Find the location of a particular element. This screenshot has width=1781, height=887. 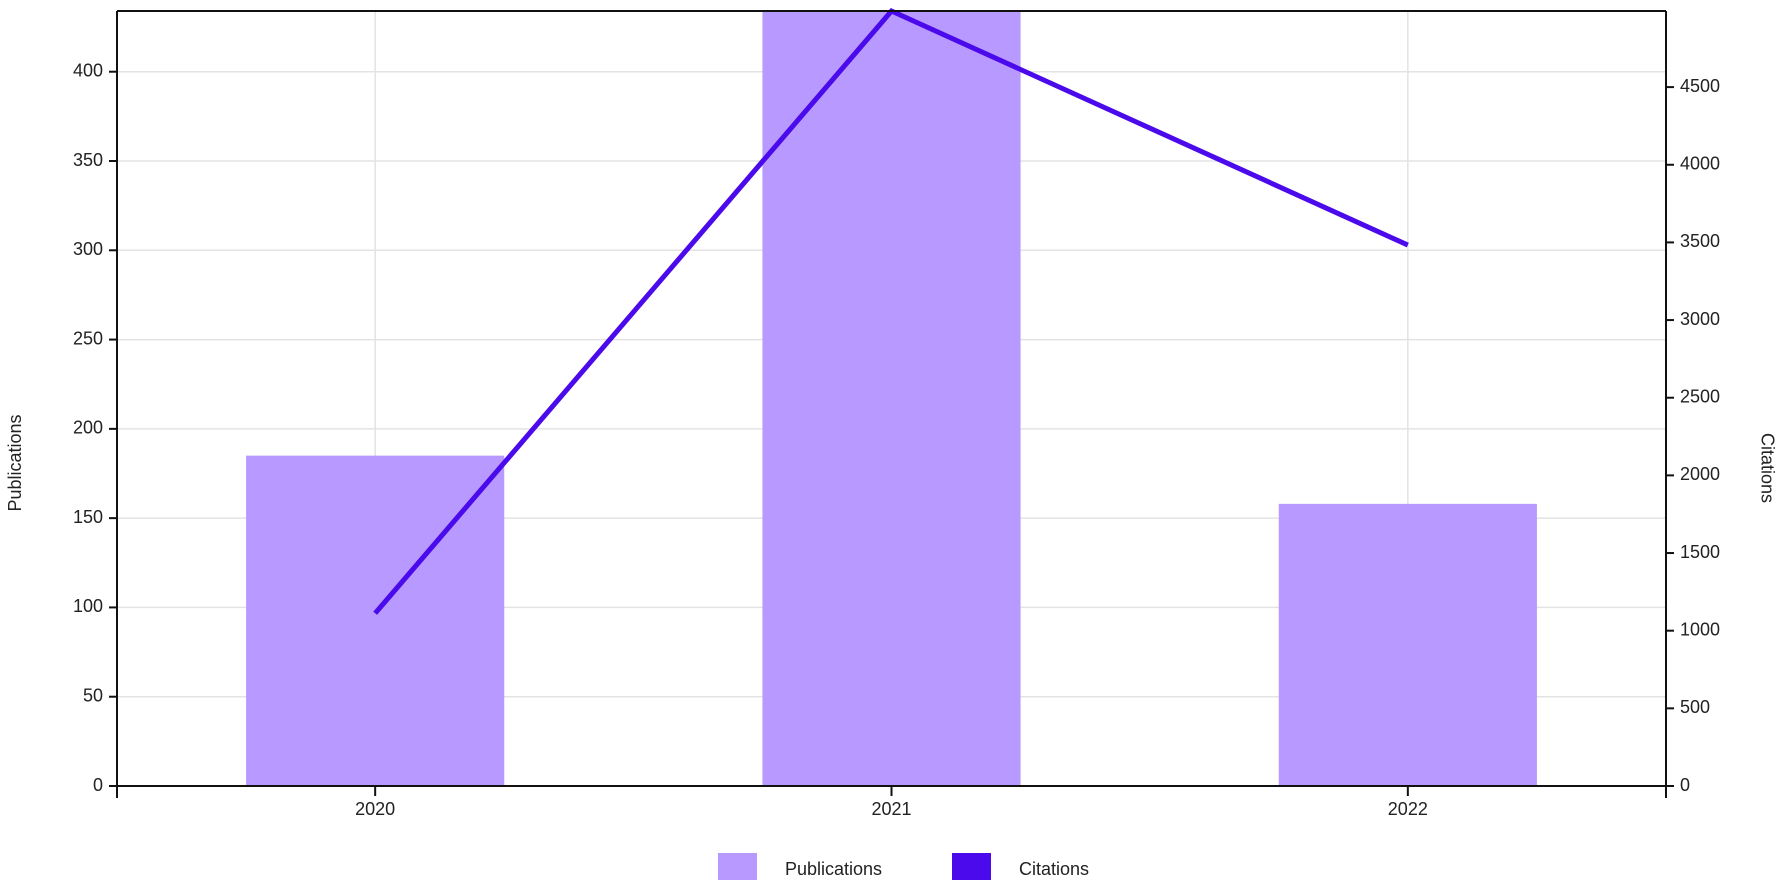

x-tick-label: 2021 is located at coordinates (891, 809).